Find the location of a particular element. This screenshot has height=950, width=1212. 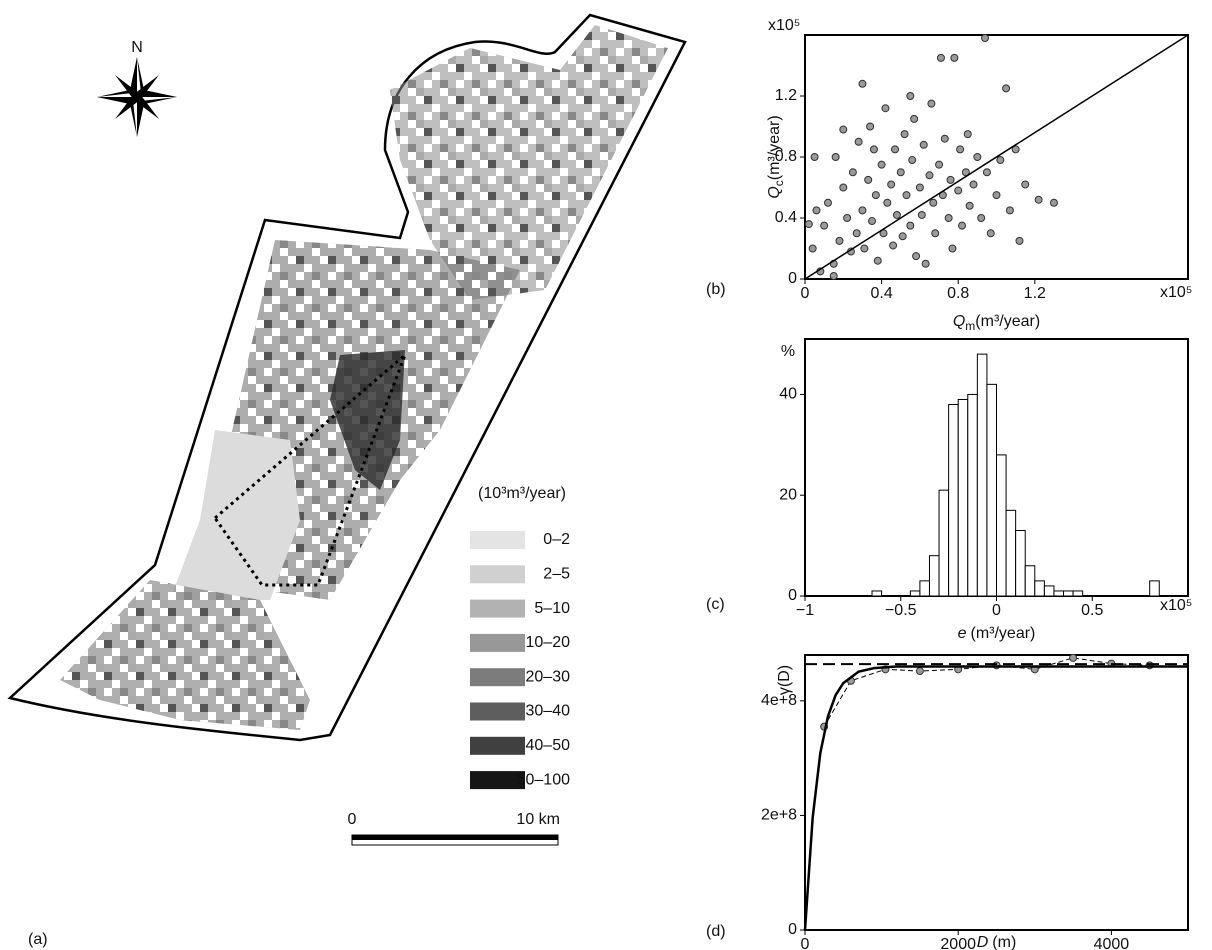

map-cells-dark is located at coordinates (367, 420).